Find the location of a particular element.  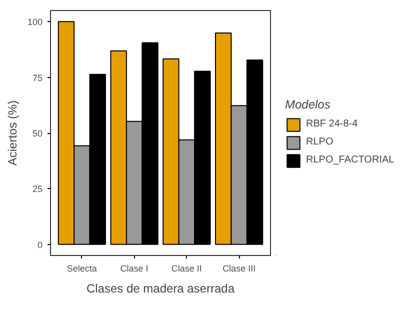

x-tick-label: Clase II is located at coordinates (186, 269).